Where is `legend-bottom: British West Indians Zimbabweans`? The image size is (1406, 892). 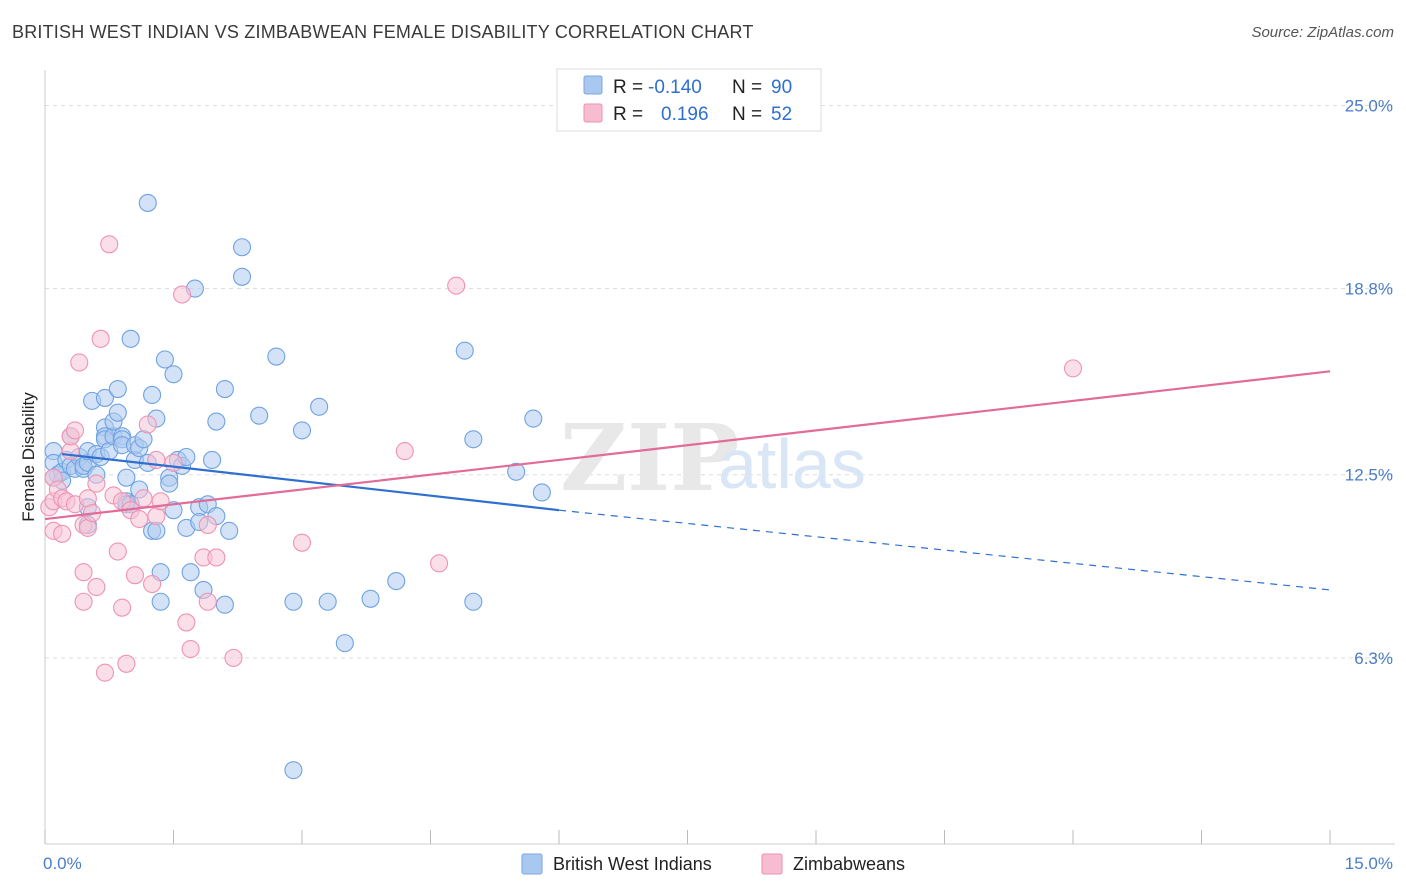
legend-bottom: British West Indians Zimbabweans is located at coordinates (713, 864).